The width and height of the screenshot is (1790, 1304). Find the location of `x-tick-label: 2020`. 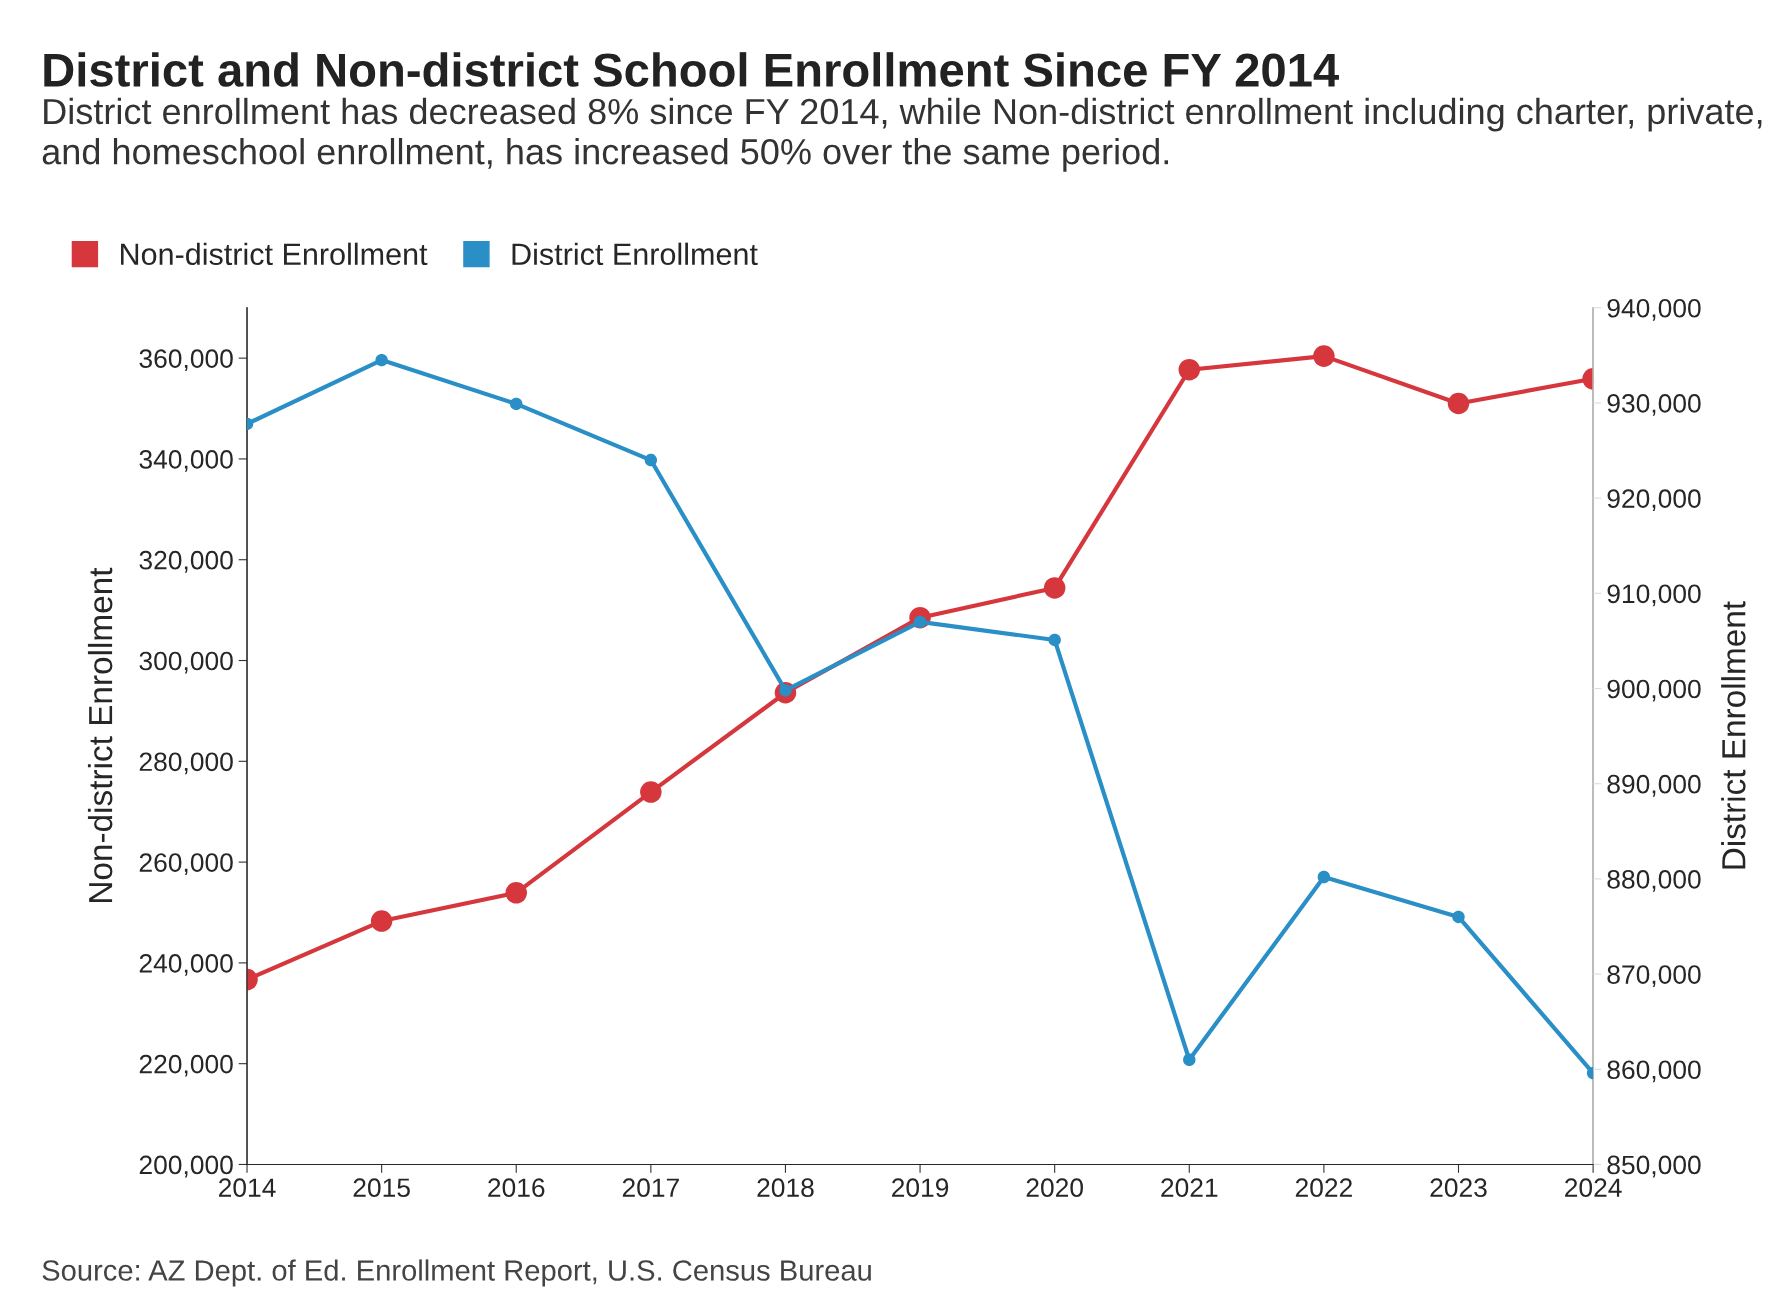

x-tick-label: 2020 is located at coordinates (1054, 1188).